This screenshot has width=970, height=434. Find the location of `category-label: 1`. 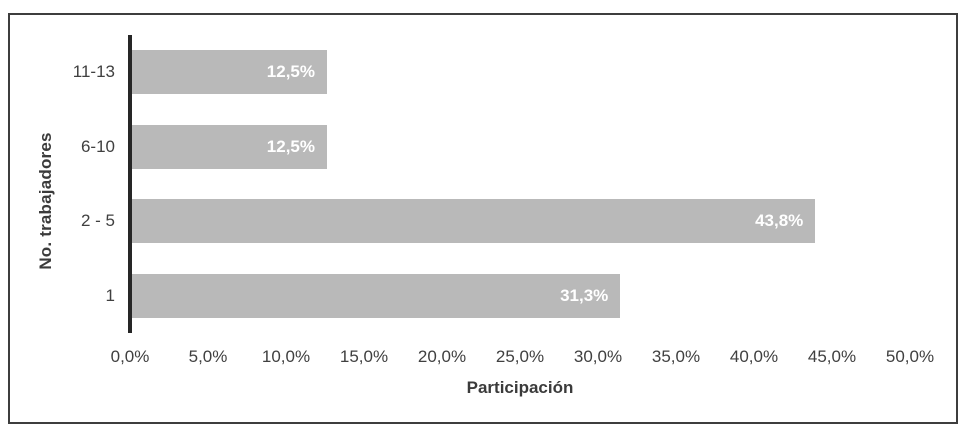

category-label: 1 is located at coordinates (110, 295).